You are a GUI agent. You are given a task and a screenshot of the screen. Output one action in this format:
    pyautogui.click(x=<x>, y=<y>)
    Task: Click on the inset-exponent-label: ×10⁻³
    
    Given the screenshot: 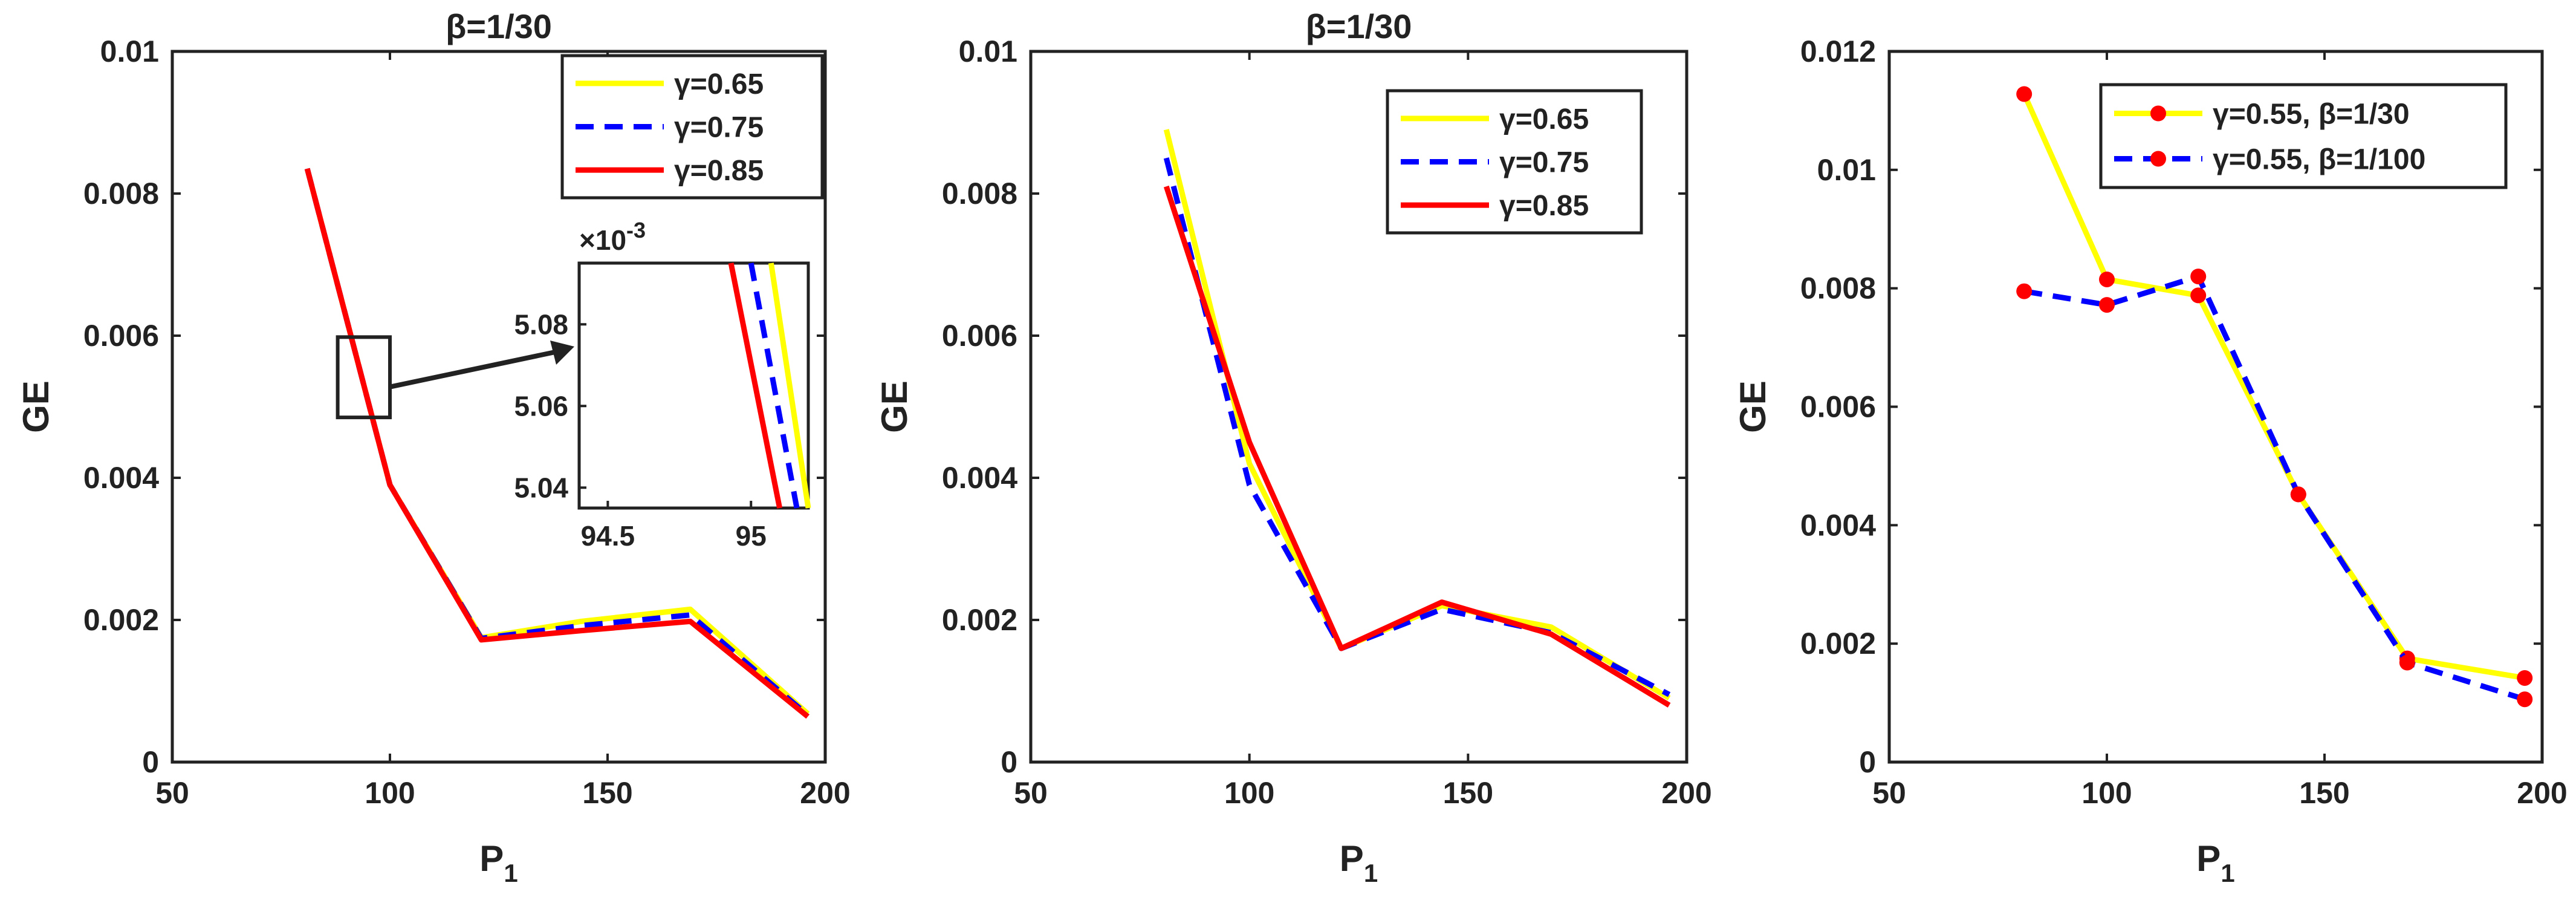 What is the action you would take?
    pyautogui.click(x=612, y=237)
    